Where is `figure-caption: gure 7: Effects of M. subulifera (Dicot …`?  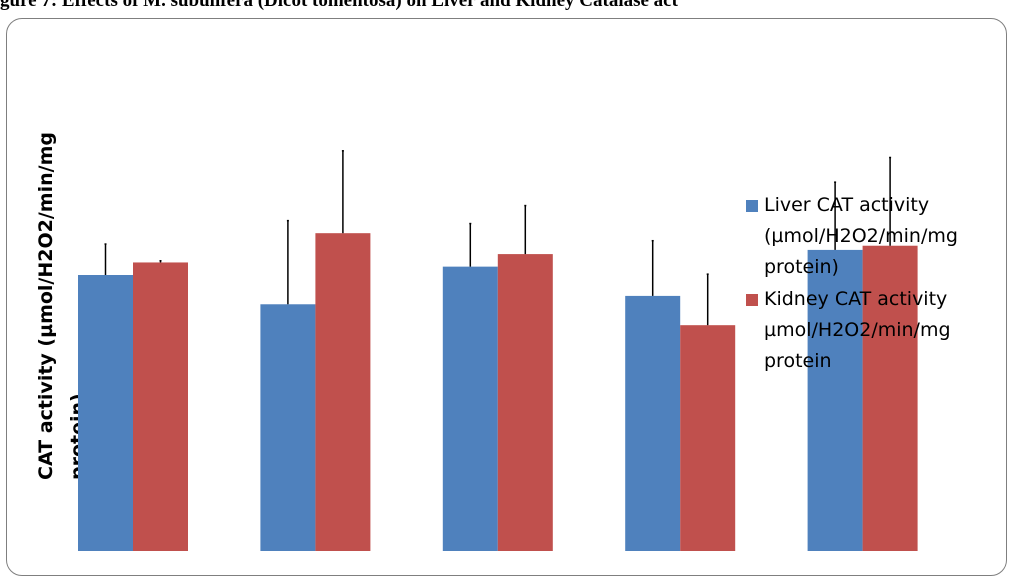 figure-caption: gure 7: Effects of M. subulifera (Dicot … is located at coordinates (339, 5).